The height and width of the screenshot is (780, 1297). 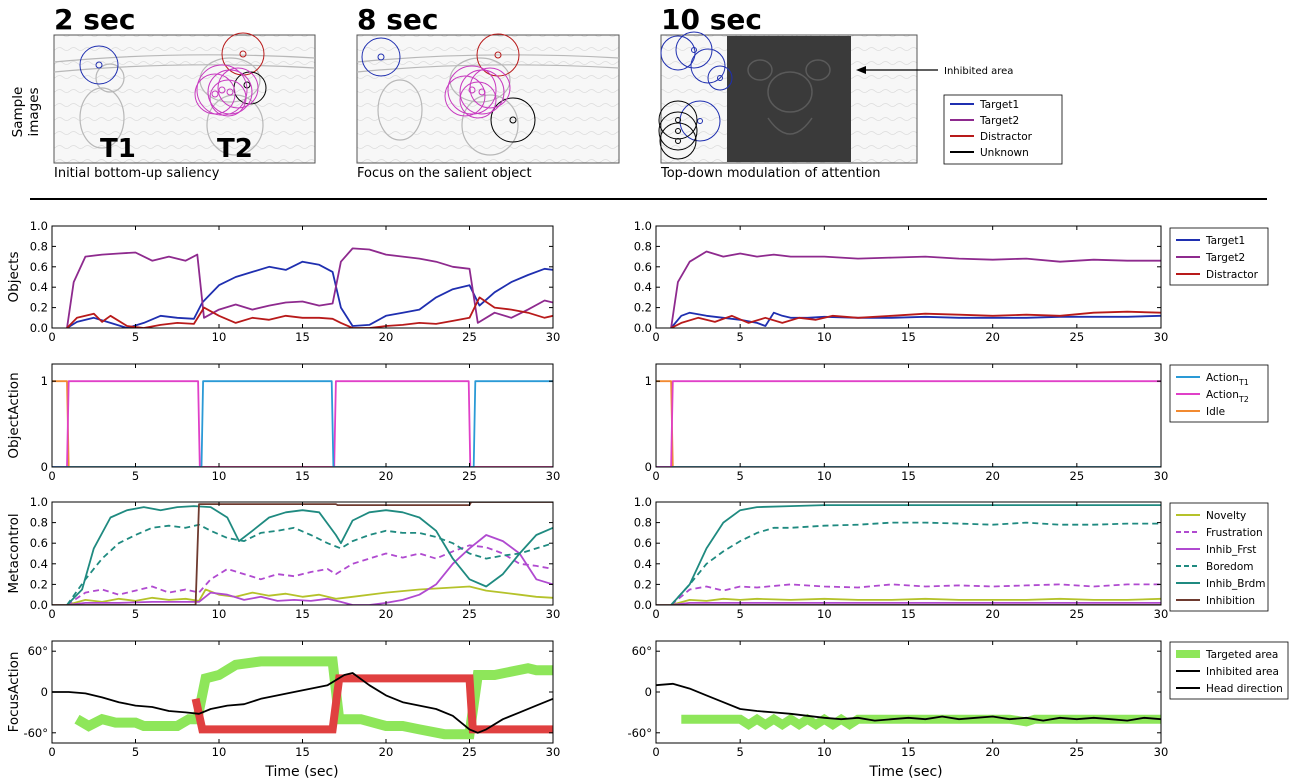 What do you see at coordinates (137, 173) in the screenshot?
I see `panel-1-caption: Initial bottom-up saliency` at bounding box center [137, 173].